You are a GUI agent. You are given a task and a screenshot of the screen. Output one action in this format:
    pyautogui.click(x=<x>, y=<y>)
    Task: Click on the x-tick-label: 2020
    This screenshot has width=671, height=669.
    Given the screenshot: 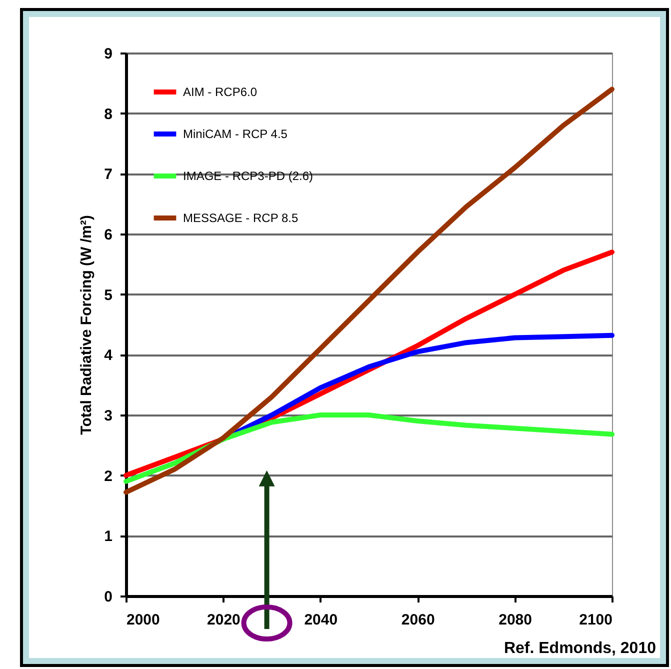 What is the action you would take?
    pyautogui.click(x=223, y=620)
    